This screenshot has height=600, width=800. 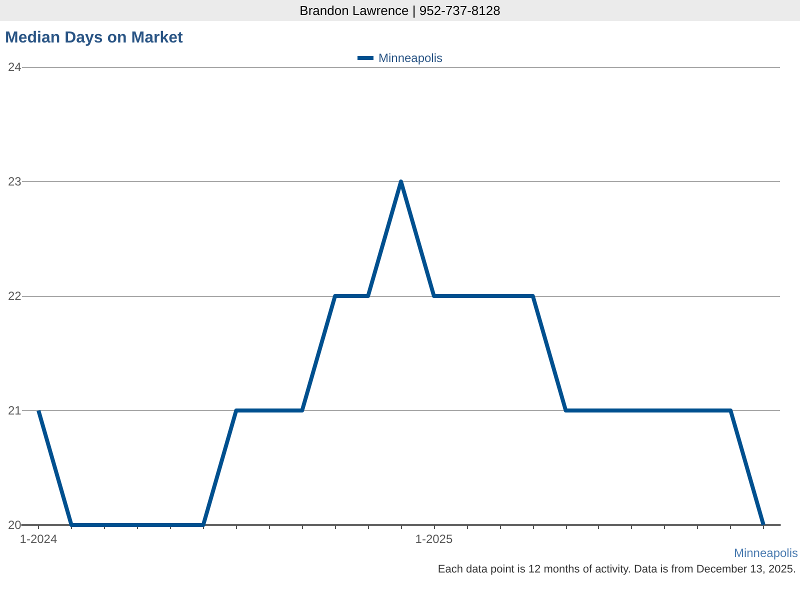 What do you see at coordinates (15, 411) in the screenshot?
I see `y-tick-label: 21` at bounding box center [15, 411].